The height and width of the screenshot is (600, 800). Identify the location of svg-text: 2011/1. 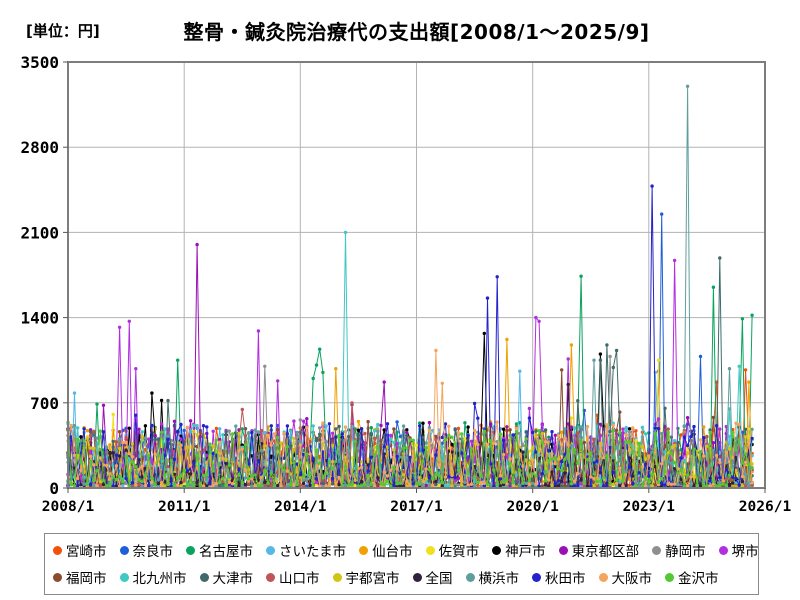
(184, 507).